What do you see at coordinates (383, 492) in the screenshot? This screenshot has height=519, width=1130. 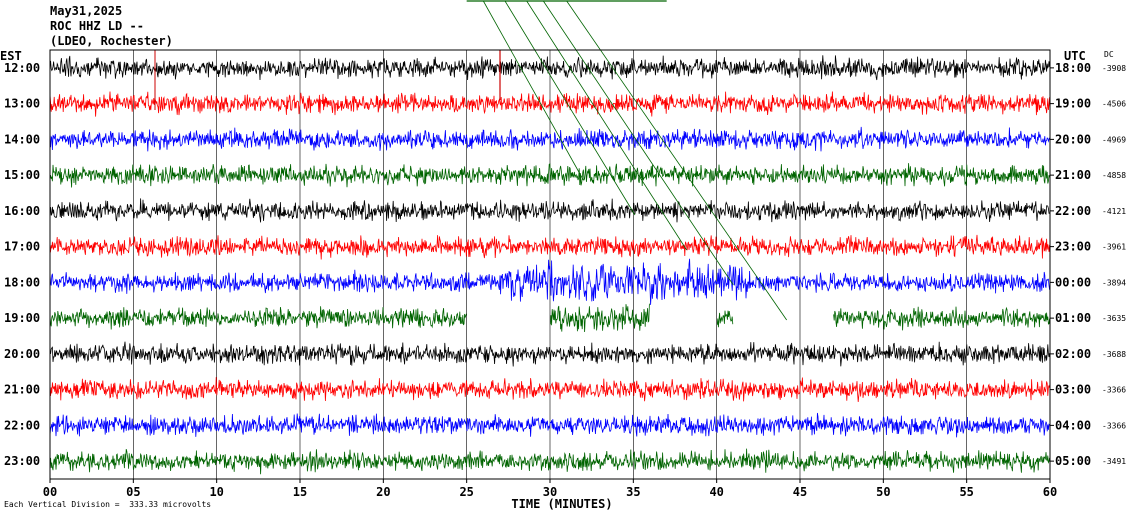 I see `x-tick-label: 20` at bounding box center [383, 492].